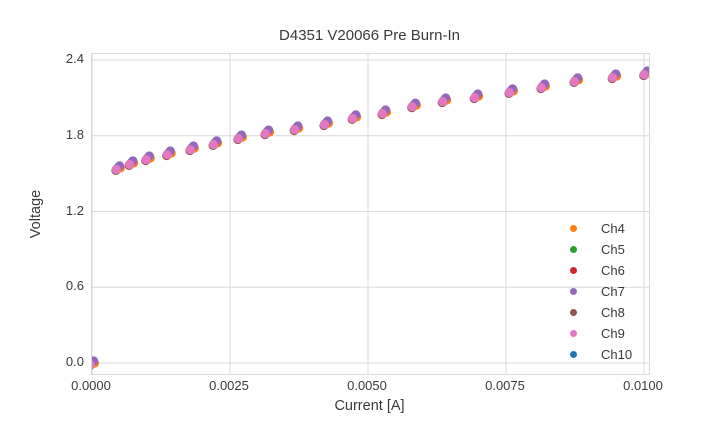  What do you see at coordinates (596, 333) in the screenshot?
I see `legend-item-ch9: Ch9` at bounding box center [596, 333].